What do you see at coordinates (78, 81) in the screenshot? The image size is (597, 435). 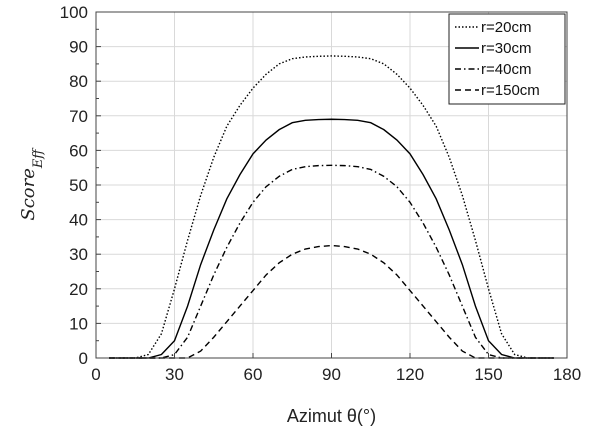 I see `y-tick-label: 80` at bounding box center [78, 81].